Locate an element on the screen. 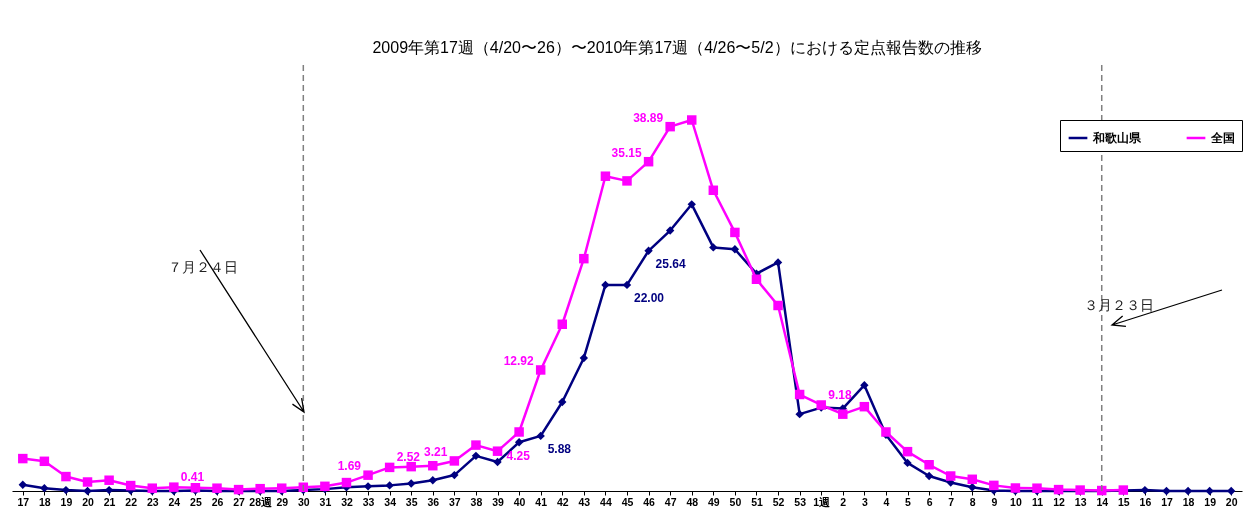 This screenshot has height=512, width=1247. x-tick-label: 10 is located at coordinates (1016, 501).